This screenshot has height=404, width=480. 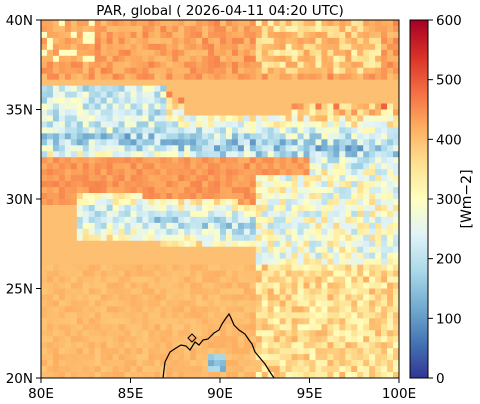 I want to click on chart-title: PAR, global ( 2026-04-11 04:20 UTC), so click(x=219, y=11).